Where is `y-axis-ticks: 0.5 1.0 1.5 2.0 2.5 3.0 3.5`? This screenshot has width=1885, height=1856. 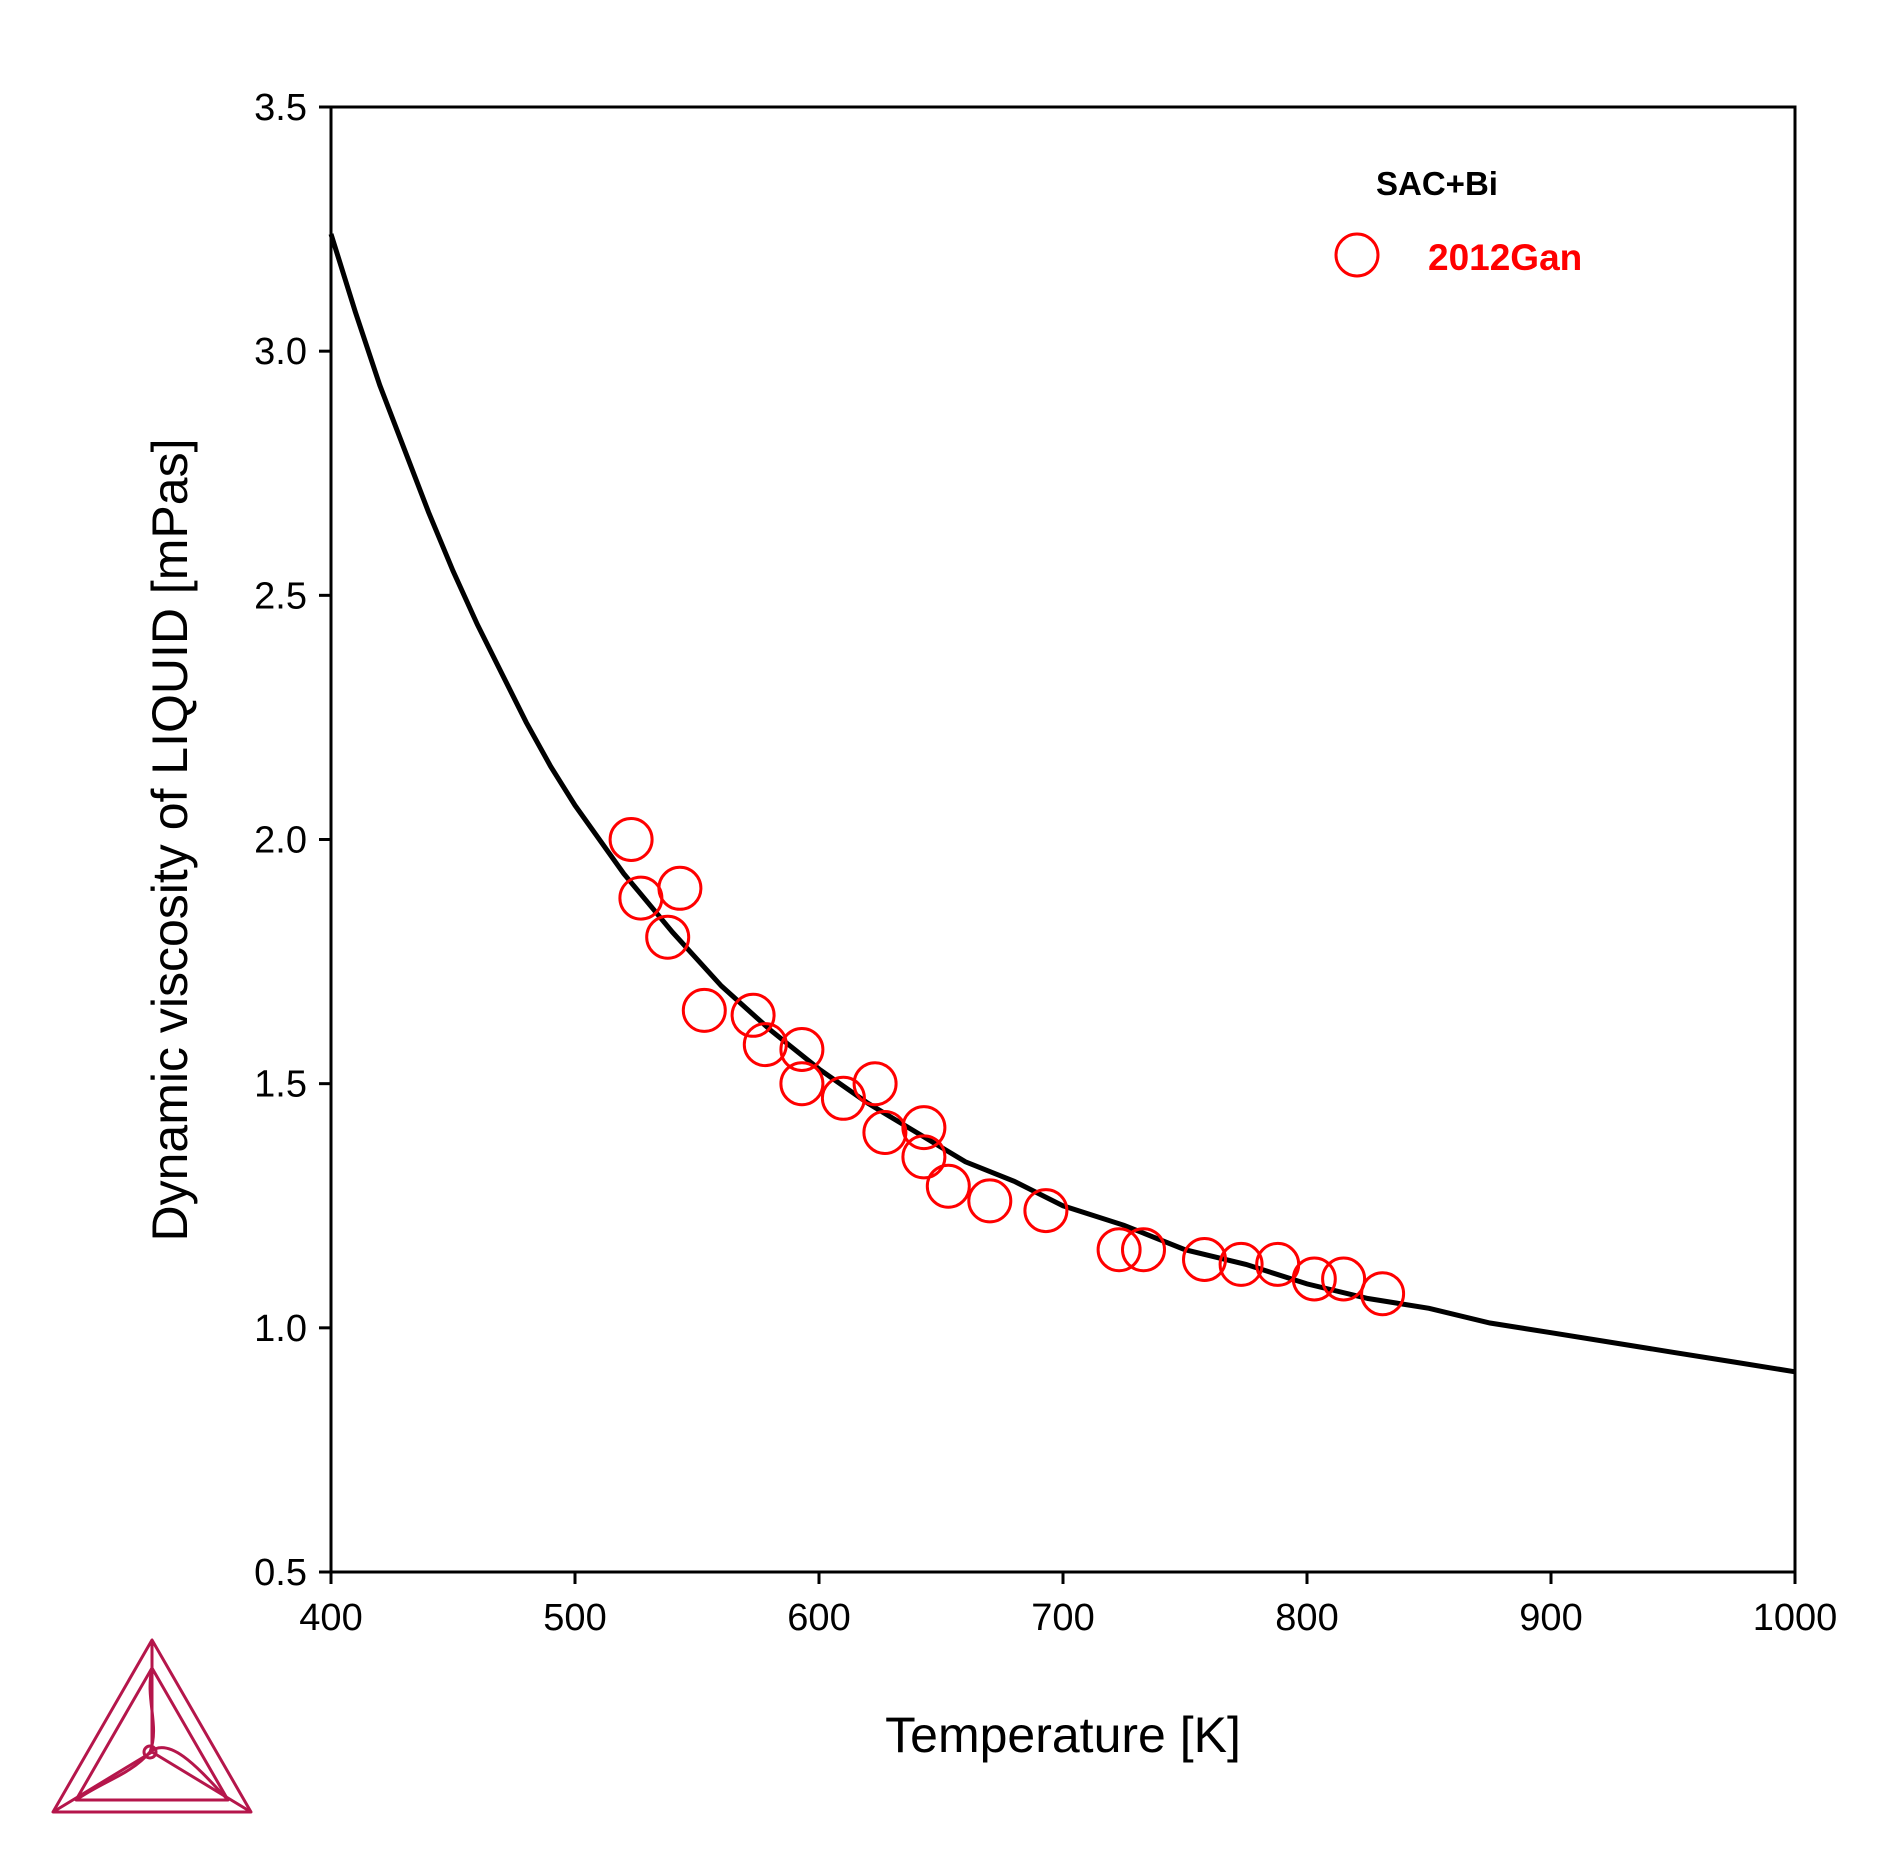 y-axis-ticks: 0.5 1.0 1.5 2.0 2.5 3.0 3.5 is located at coordinates (292, 840).